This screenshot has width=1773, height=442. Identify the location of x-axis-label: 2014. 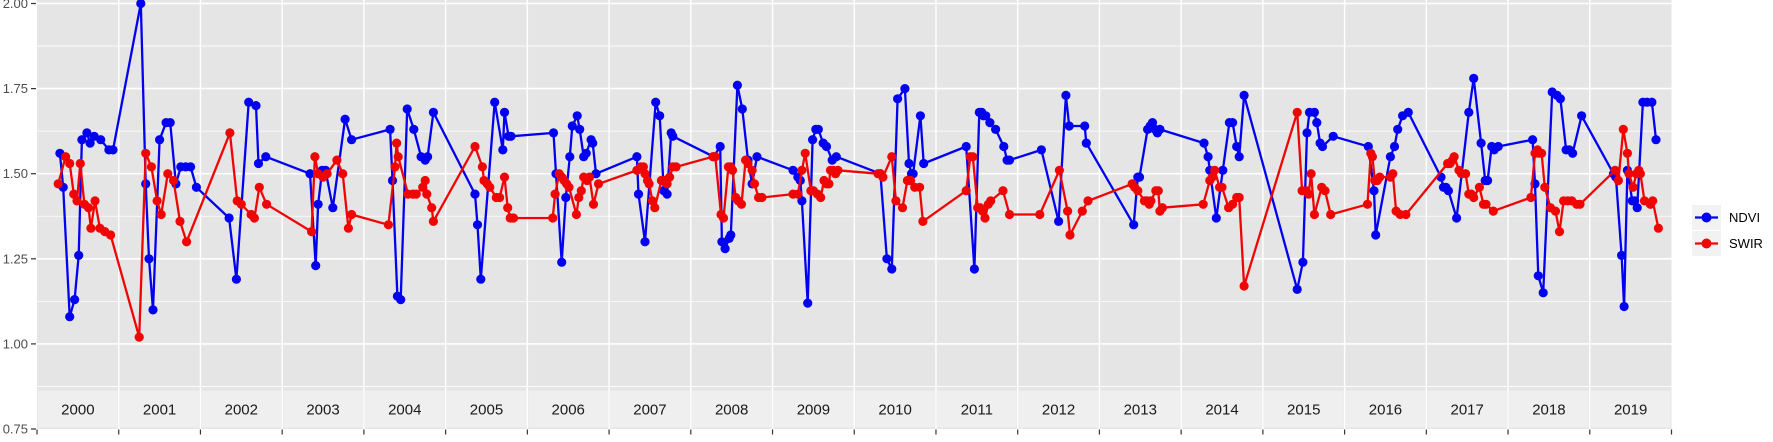
(1221, 410).